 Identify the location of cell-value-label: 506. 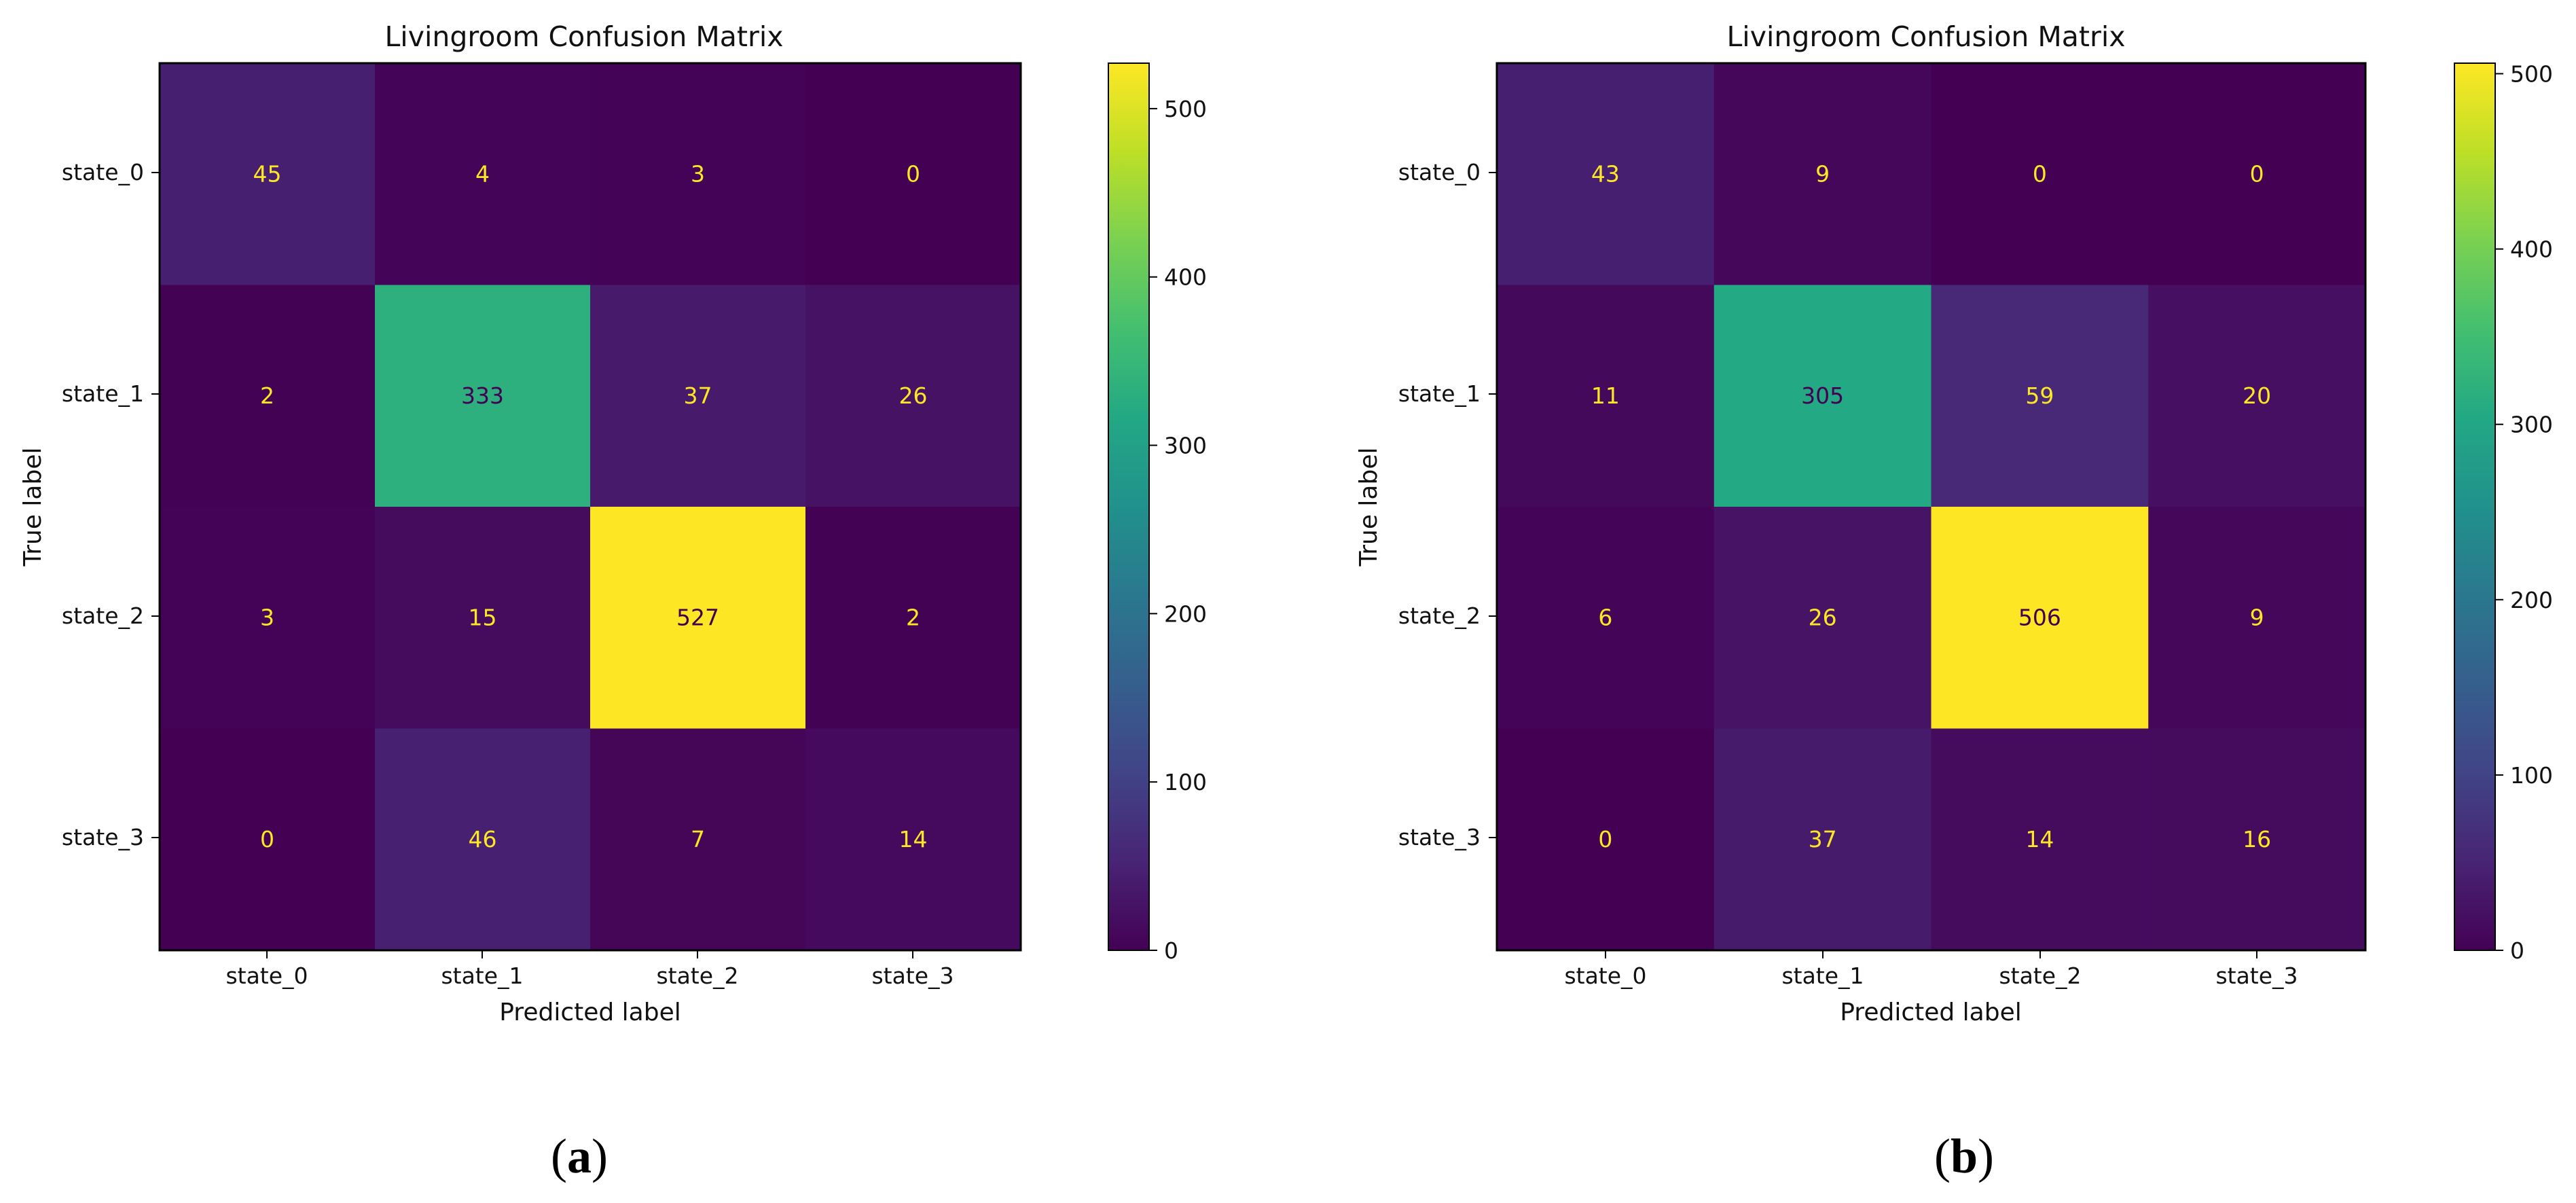
(2039, 617).